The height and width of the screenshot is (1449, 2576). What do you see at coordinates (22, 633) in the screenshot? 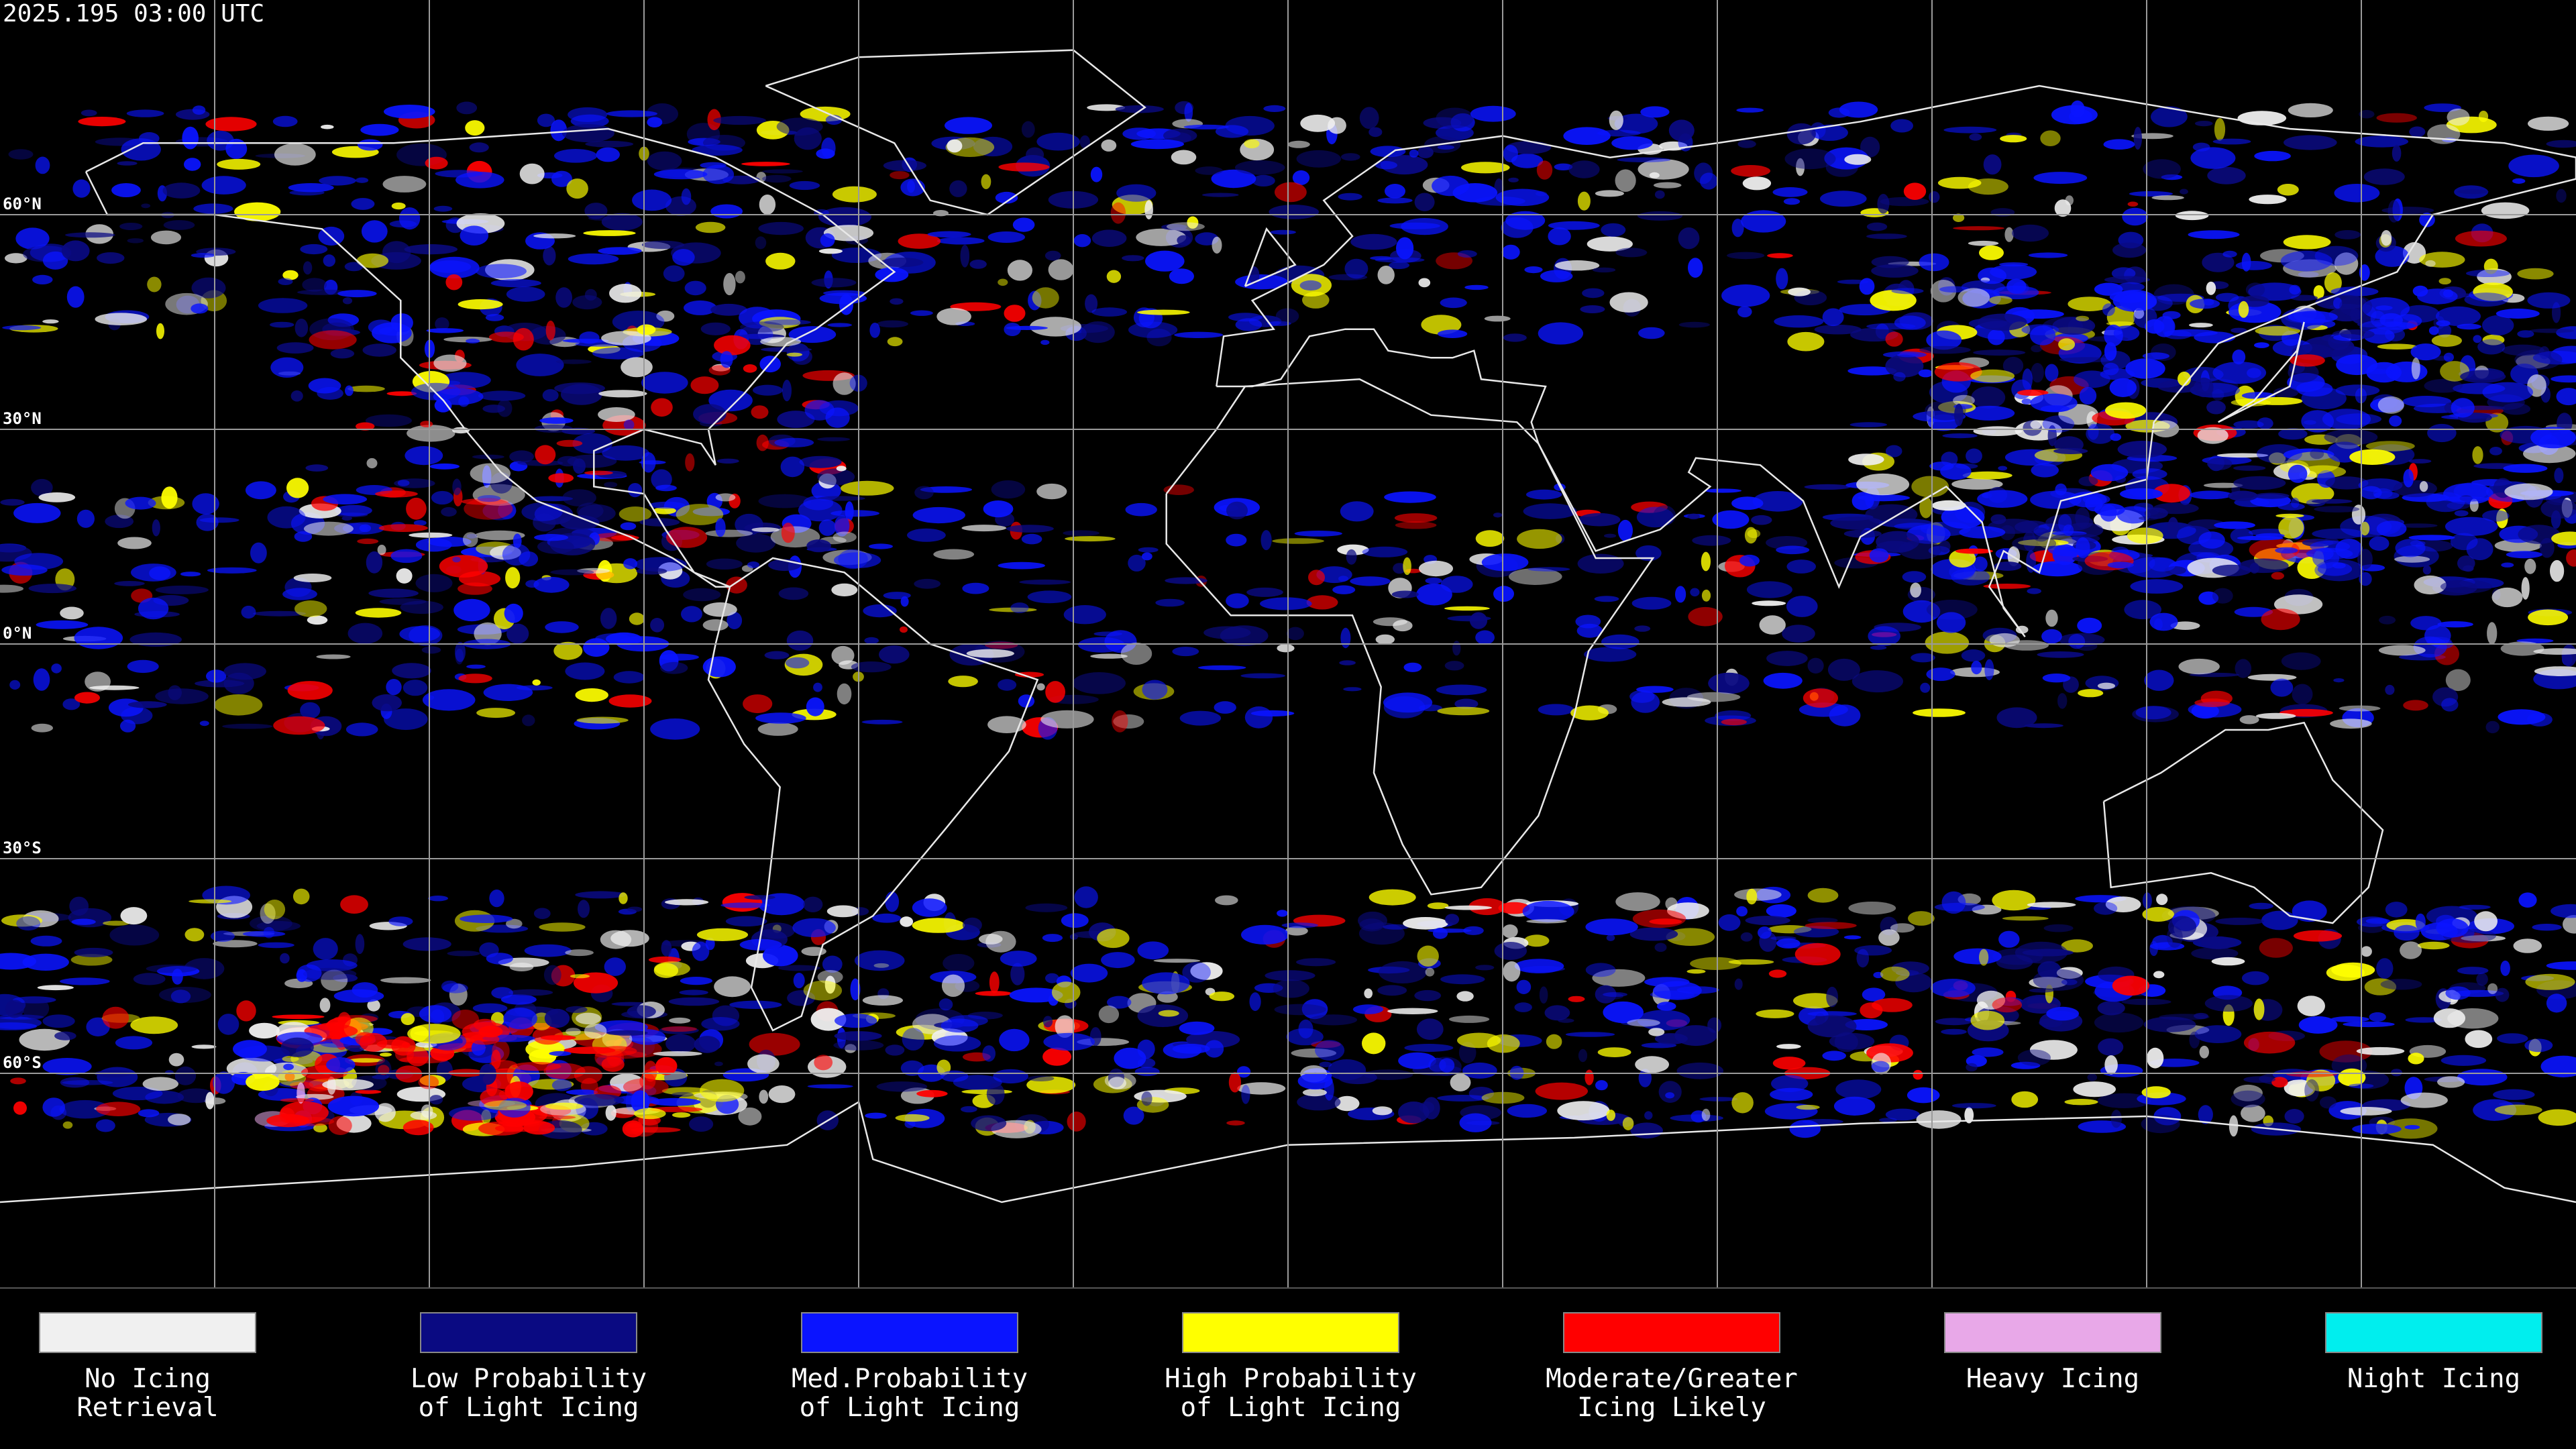
I see `latitude-labels: 60°N30°N0°N30°S60°S` at bounding box center [22, 633].